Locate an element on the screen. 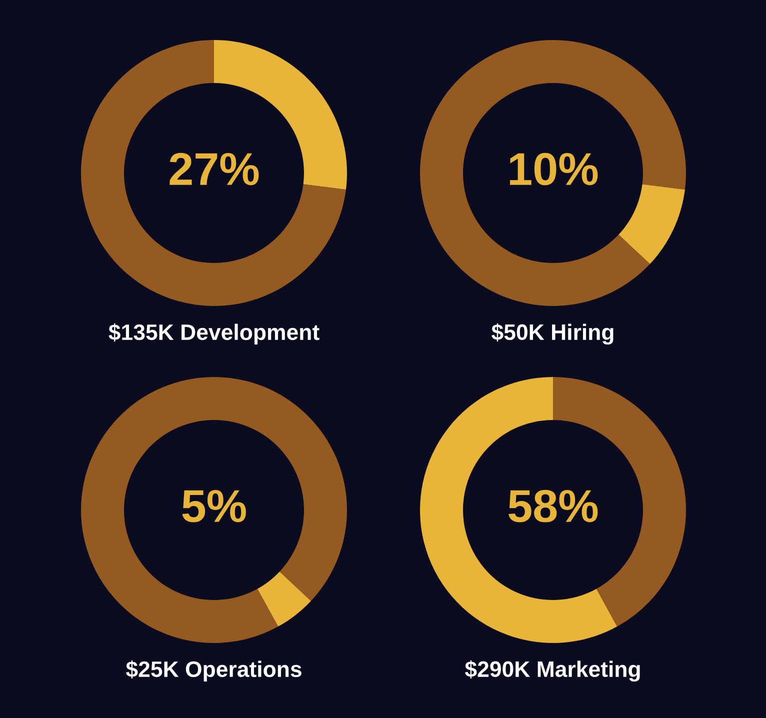 The width and height of the screenshot is (766, 718). text: 58% is located at coordinates (553, 506).